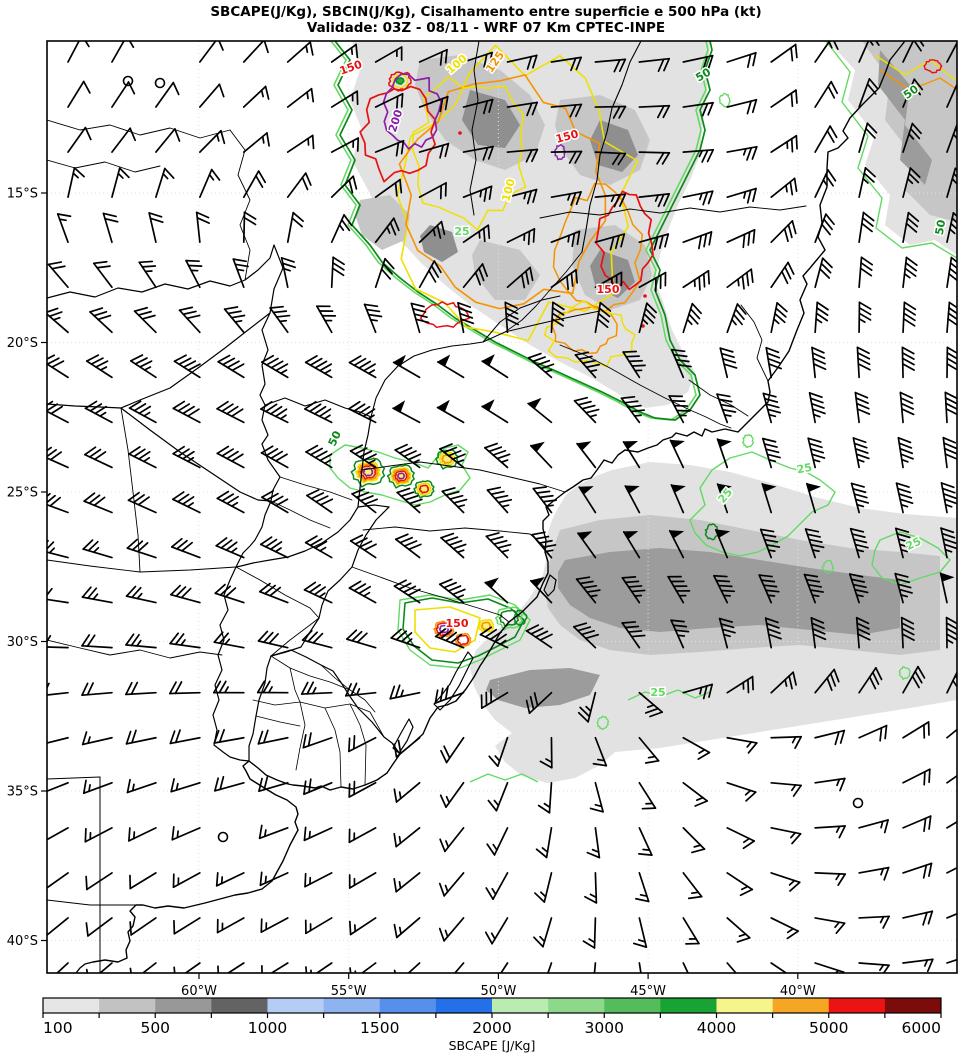 Image resolution: width=972 pixels, height=1062 pixels. I want to click on colorbar-tick-label: 5000, so click(828, 1028).